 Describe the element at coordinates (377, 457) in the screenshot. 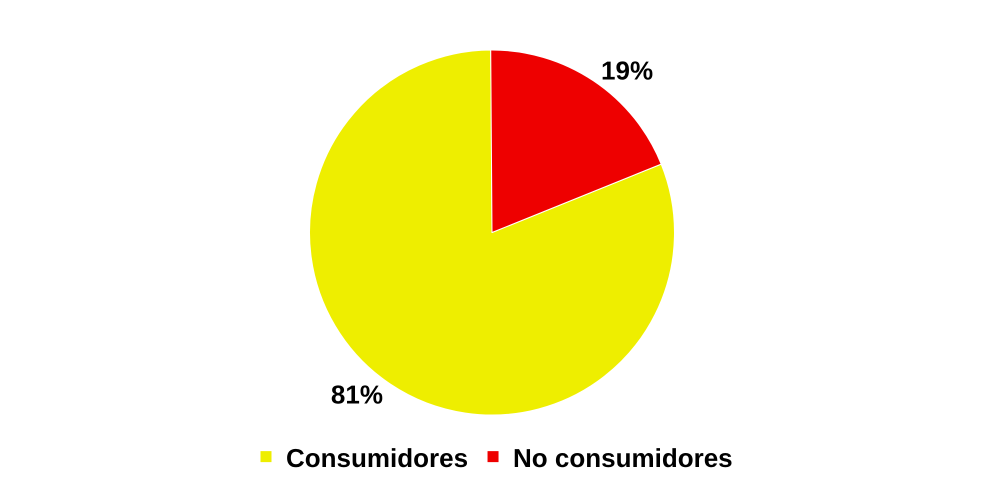

I see `legend-label: Consumidores` at that location.